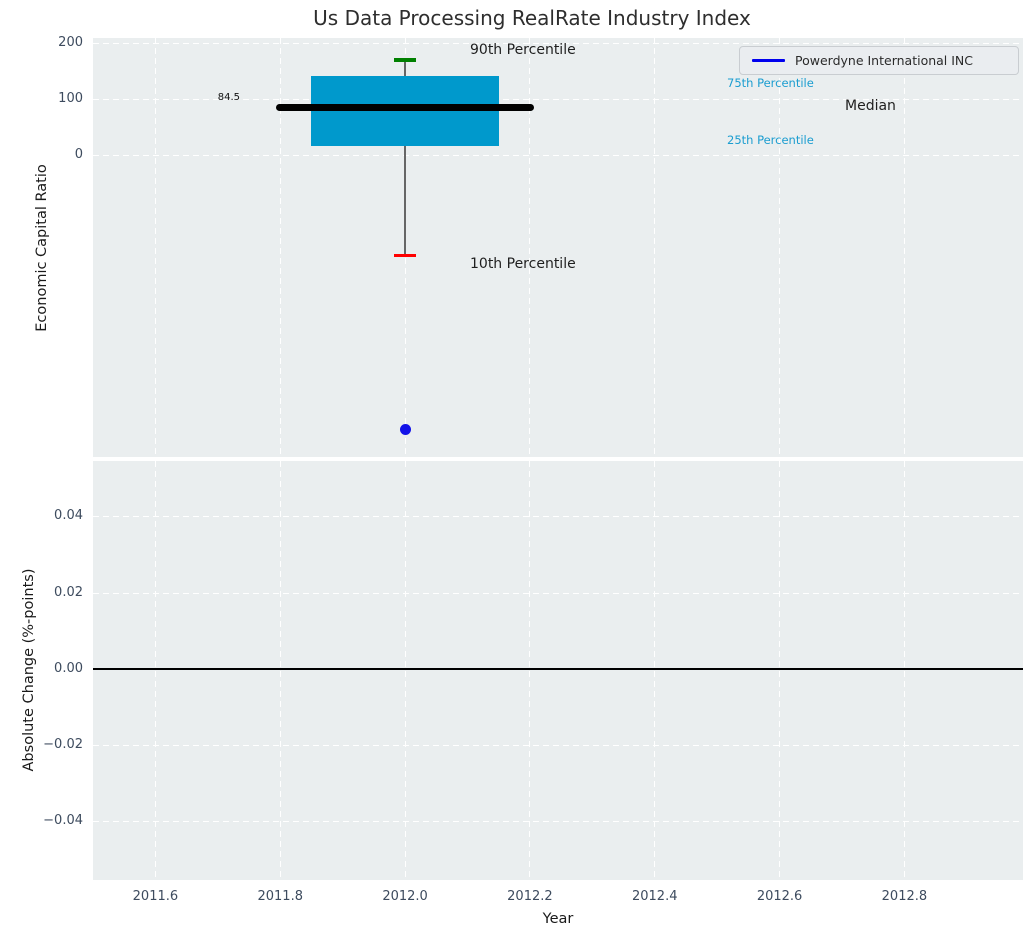 Image resolution: width=1034 pixels, height=942 pixels. I want to click on x-tick-label: 2012.6, so click(779, 896).